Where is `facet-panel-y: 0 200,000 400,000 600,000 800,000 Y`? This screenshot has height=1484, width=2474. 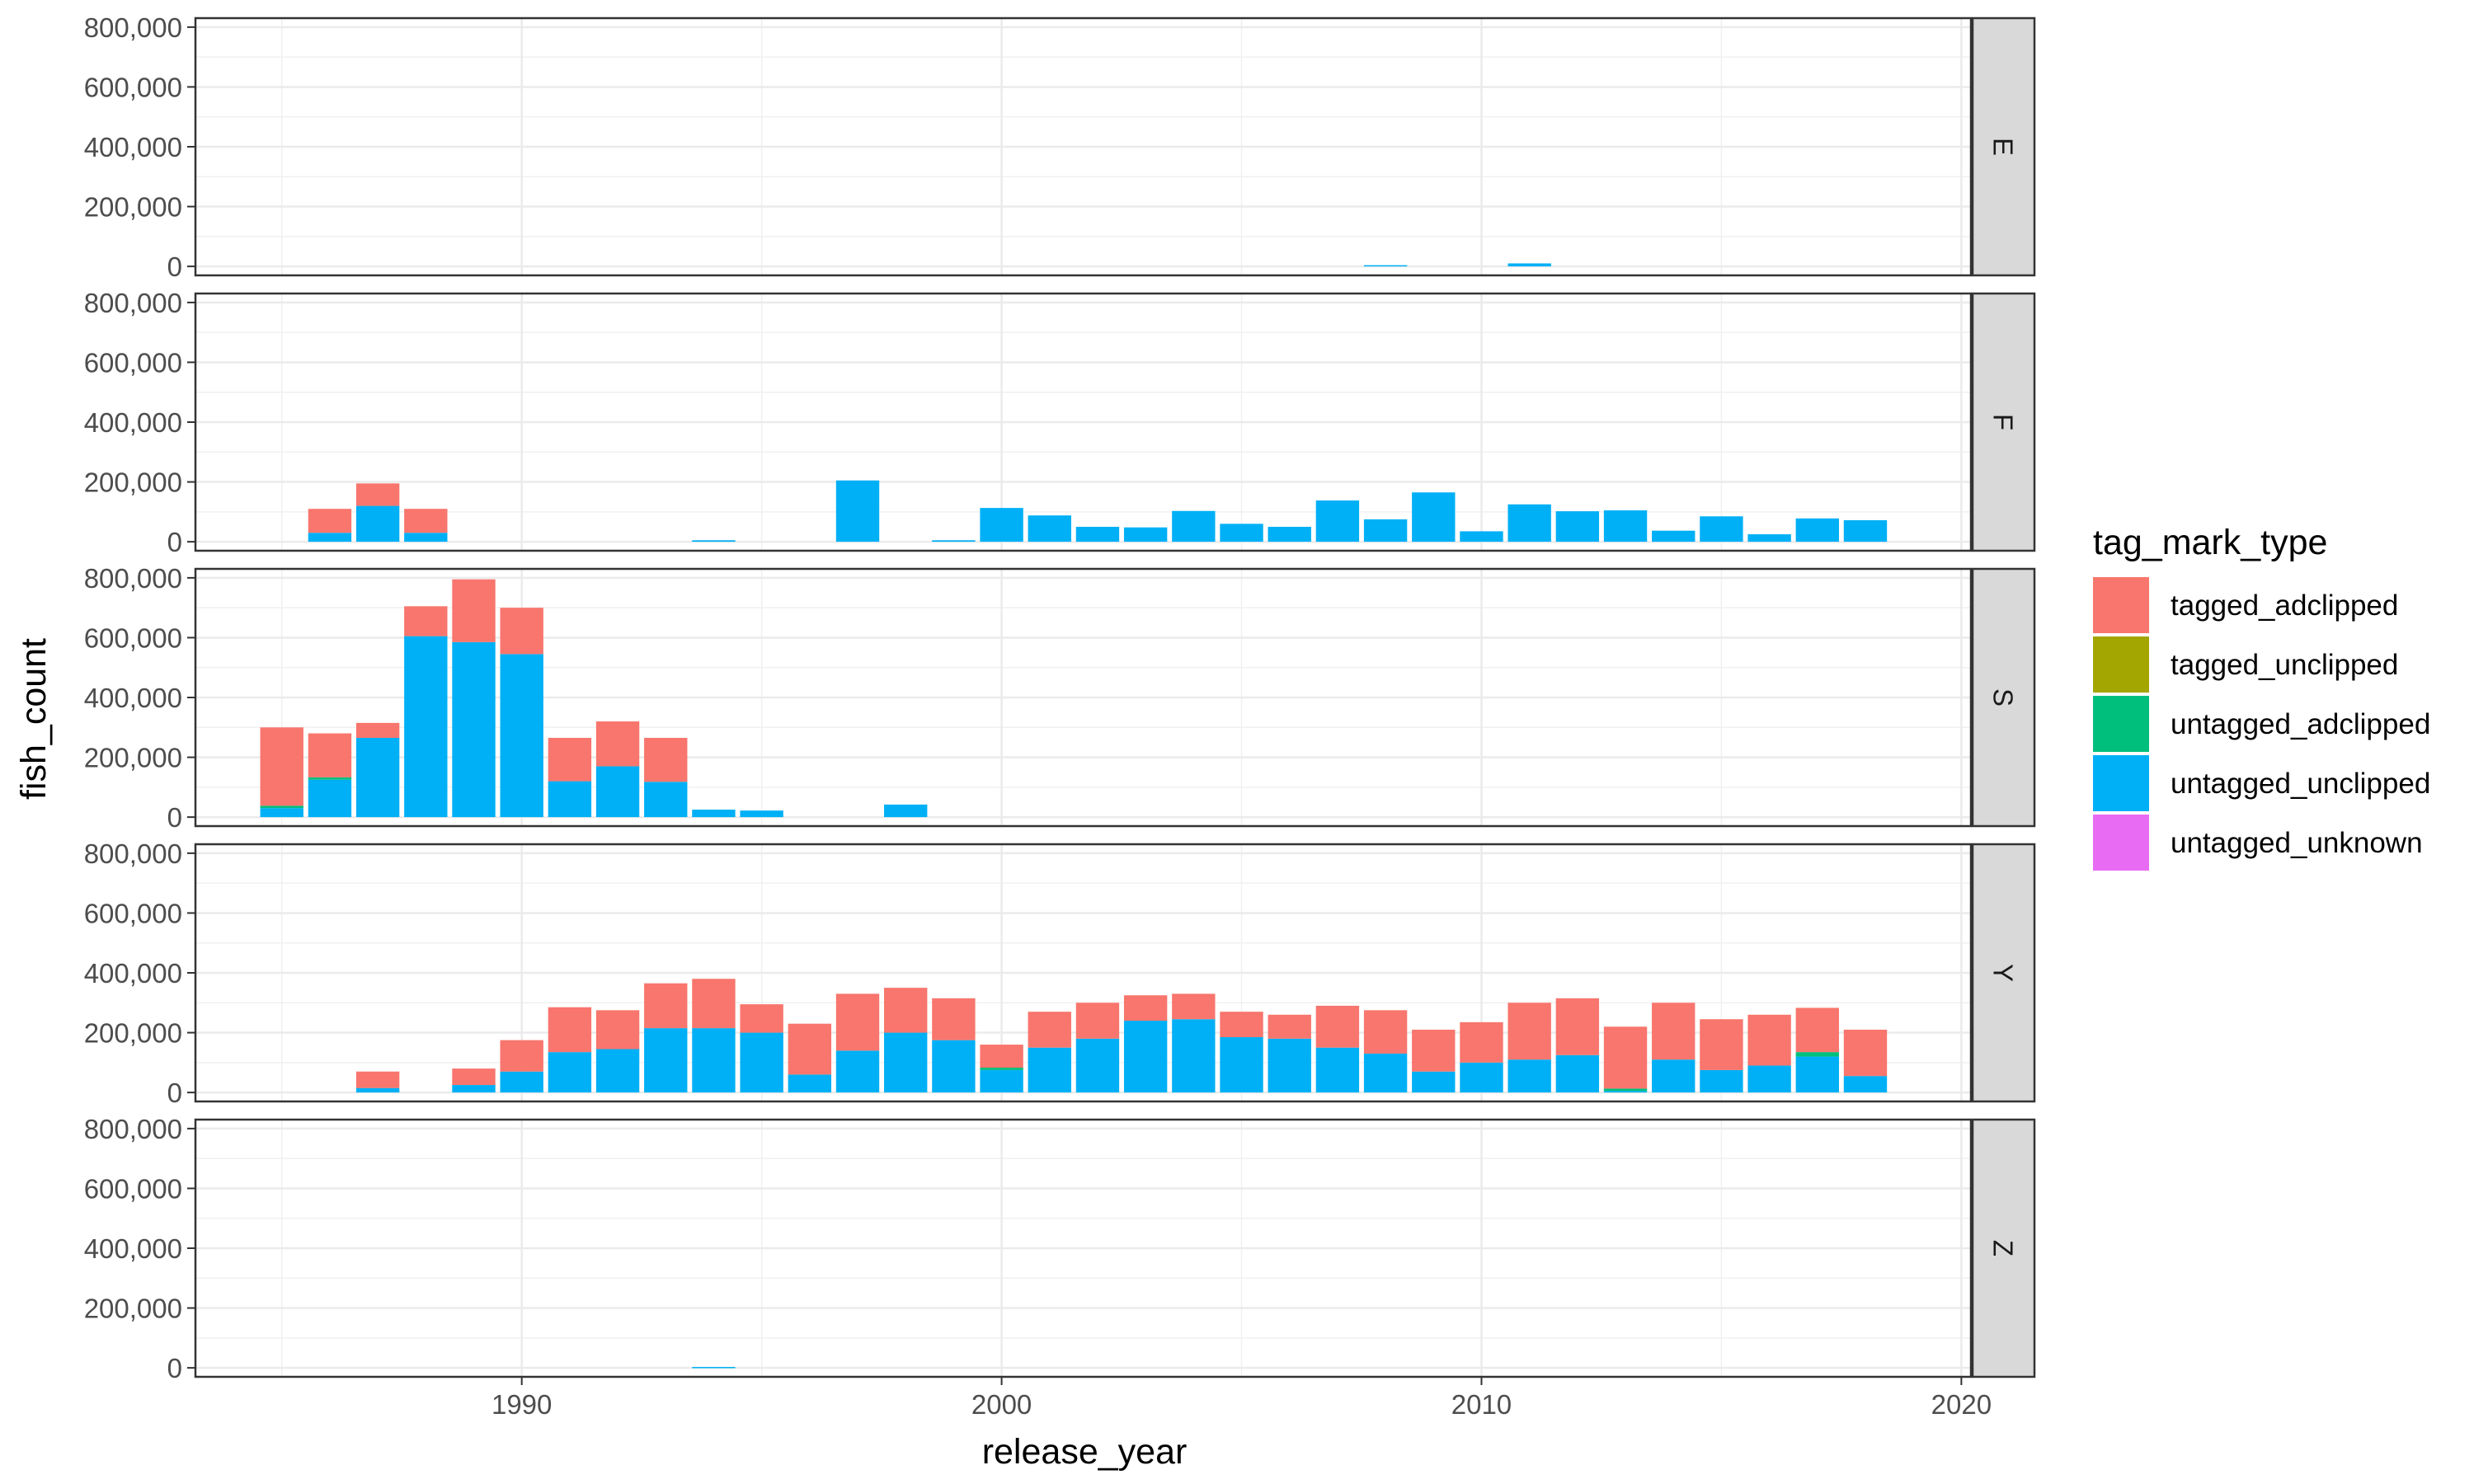 facet-panel-y: 0 200,000 400,000 600,000 800,000 Y is located at coordinates (1060, 973).